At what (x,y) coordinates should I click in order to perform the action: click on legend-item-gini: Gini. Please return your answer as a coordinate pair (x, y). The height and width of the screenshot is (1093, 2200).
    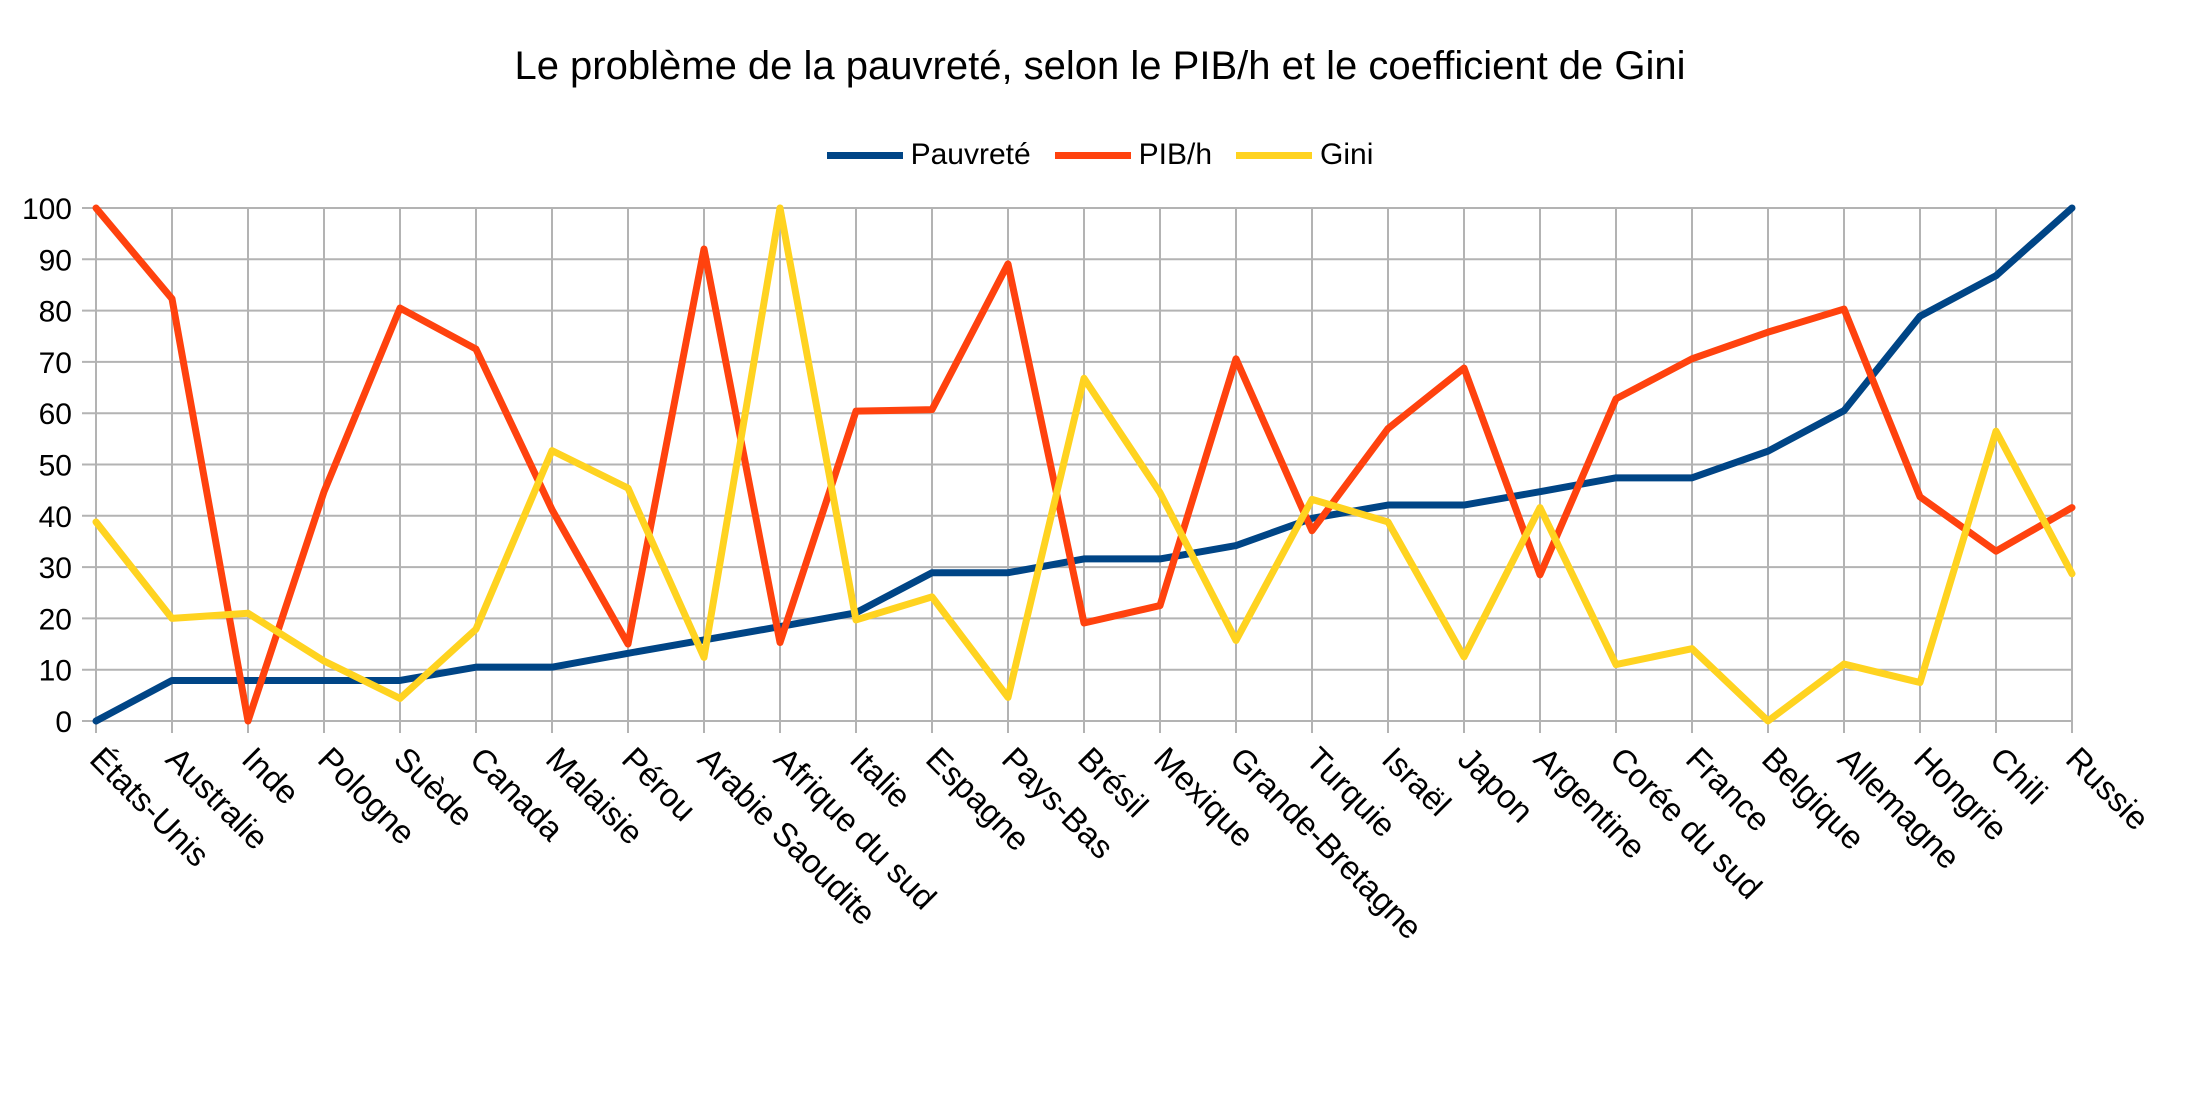
    Looking at the image, I should click on (1304, 155).